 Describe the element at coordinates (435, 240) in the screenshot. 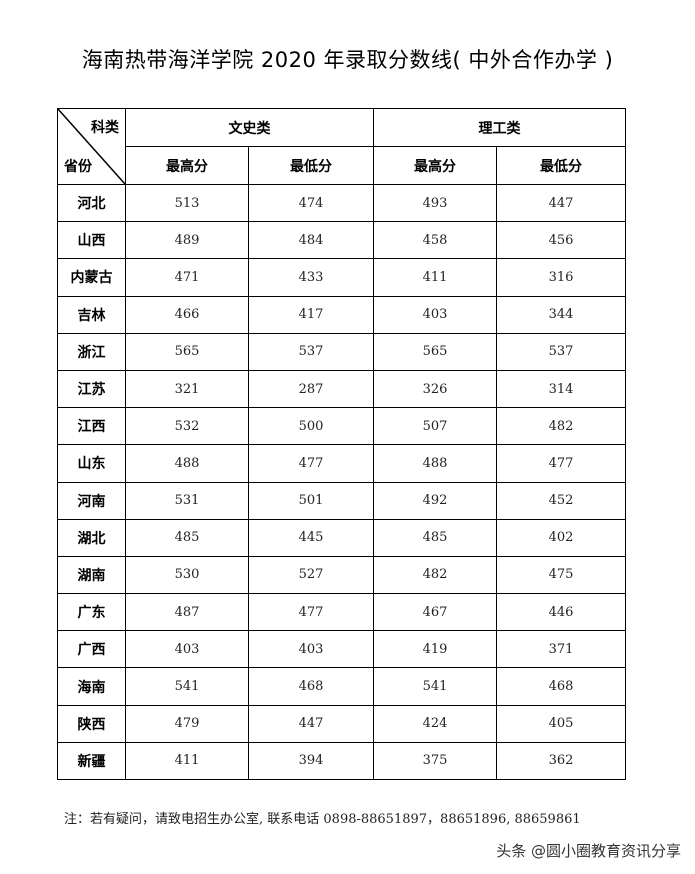

I see `score-cell: 458` at that location.